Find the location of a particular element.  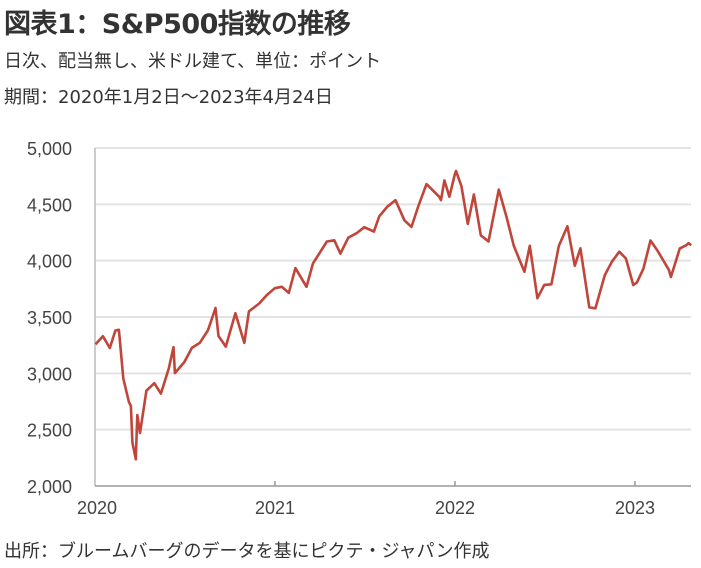

x-tick-label: 2022 is located at coordinates (455, 508).